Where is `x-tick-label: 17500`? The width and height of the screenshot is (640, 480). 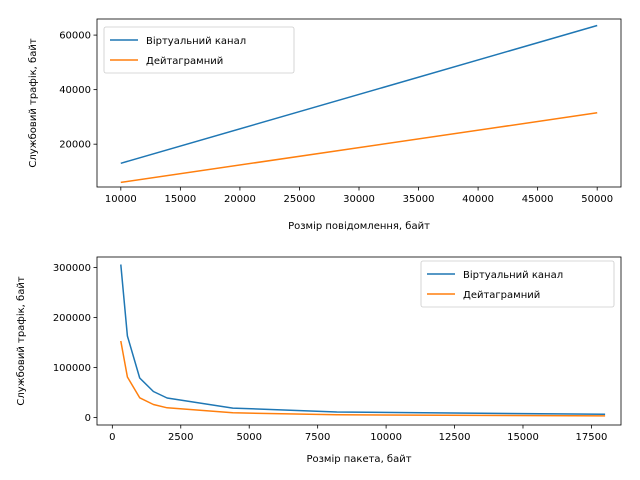 x-tick-label: 17500 is located at coordinates (592, 437).